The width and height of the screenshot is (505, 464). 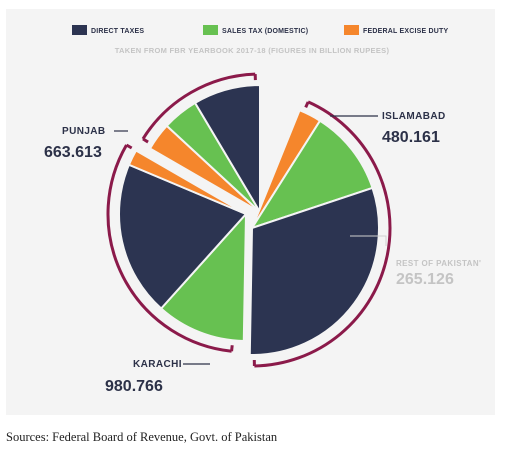 What do you see at coordinates (134, 386) in the screenshot?
I see `karachi-value: 980.766` at bounding box center [134, 386].